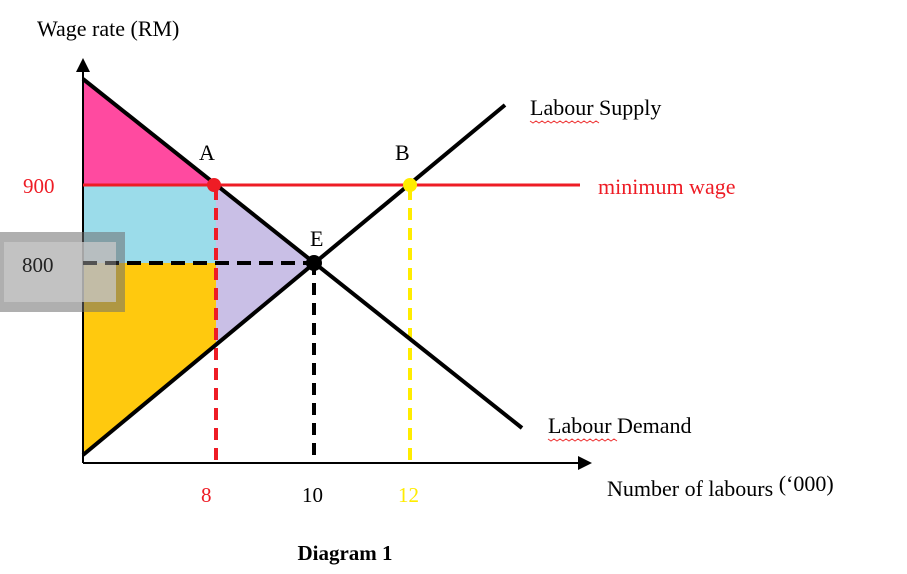  I want to click on x-tick-12: 12, so click(408, 495).